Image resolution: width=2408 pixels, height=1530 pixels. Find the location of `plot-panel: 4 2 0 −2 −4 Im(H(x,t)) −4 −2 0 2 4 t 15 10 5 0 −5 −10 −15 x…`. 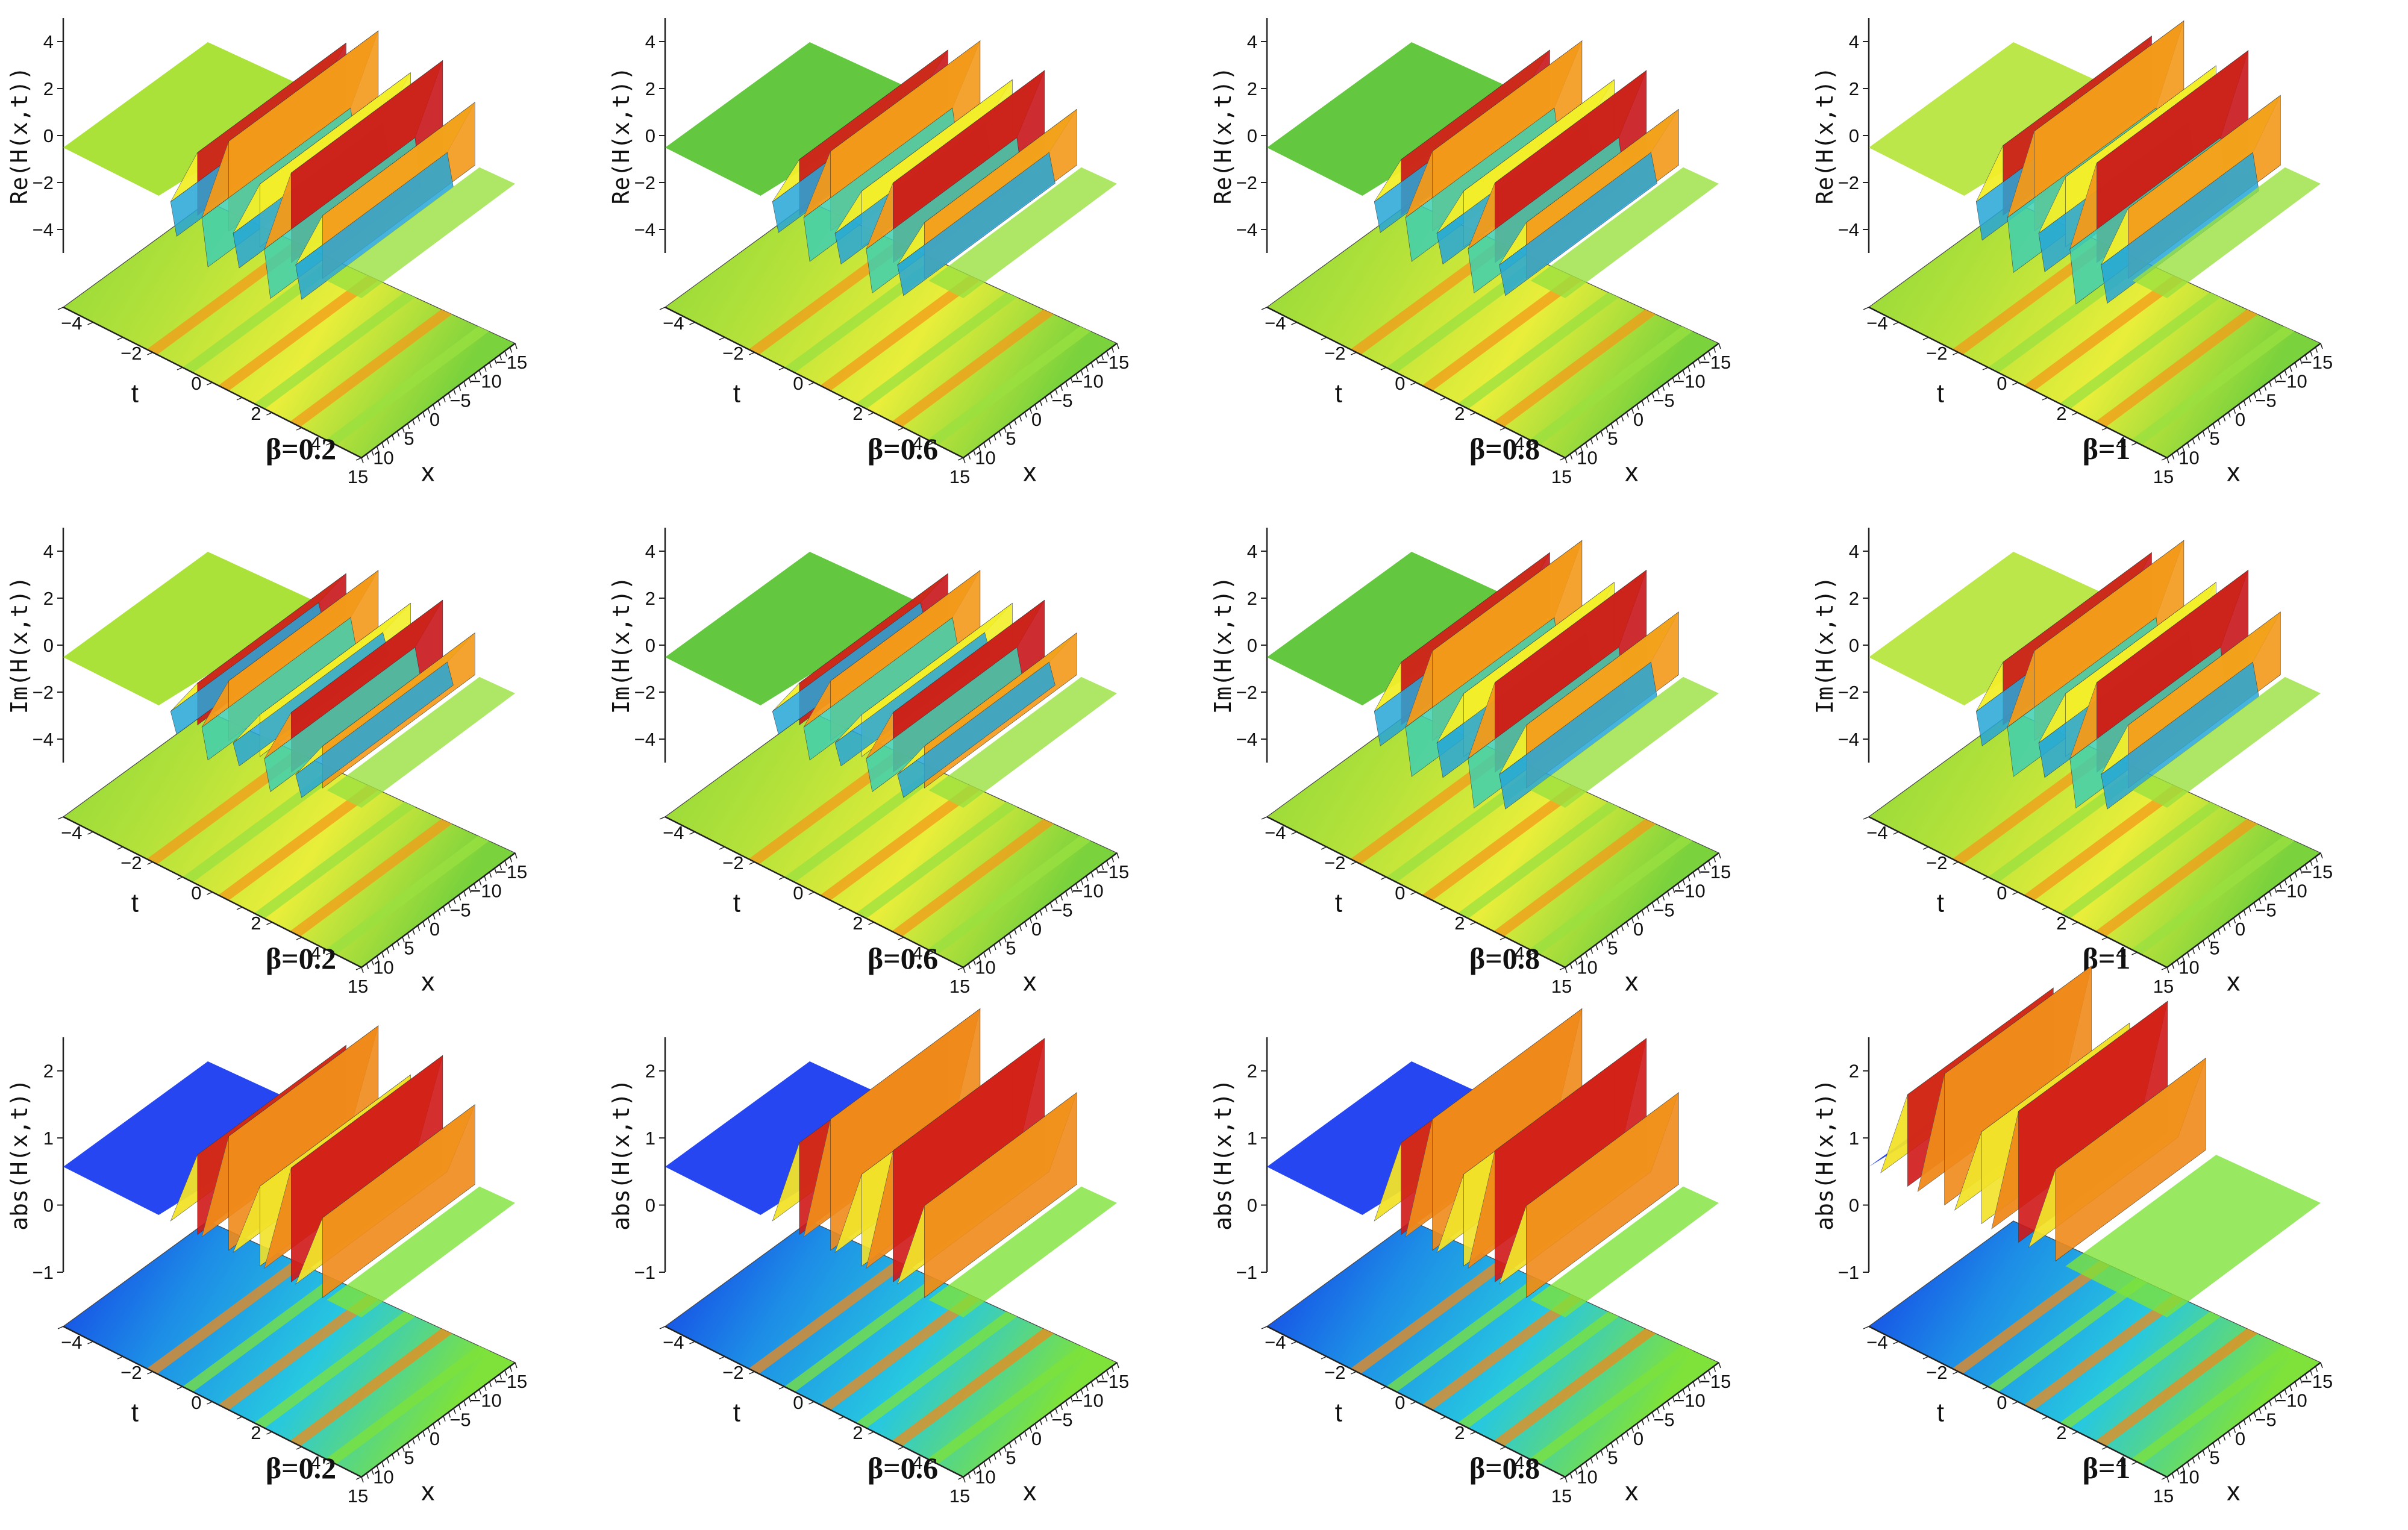

plot-panel: 4 2 0 −2 −4 Im(H(x,t)) −4 −2 0 2 4 t 15 10 5 0 −5 −10 −15 x… is located at coordinates (903, 765).